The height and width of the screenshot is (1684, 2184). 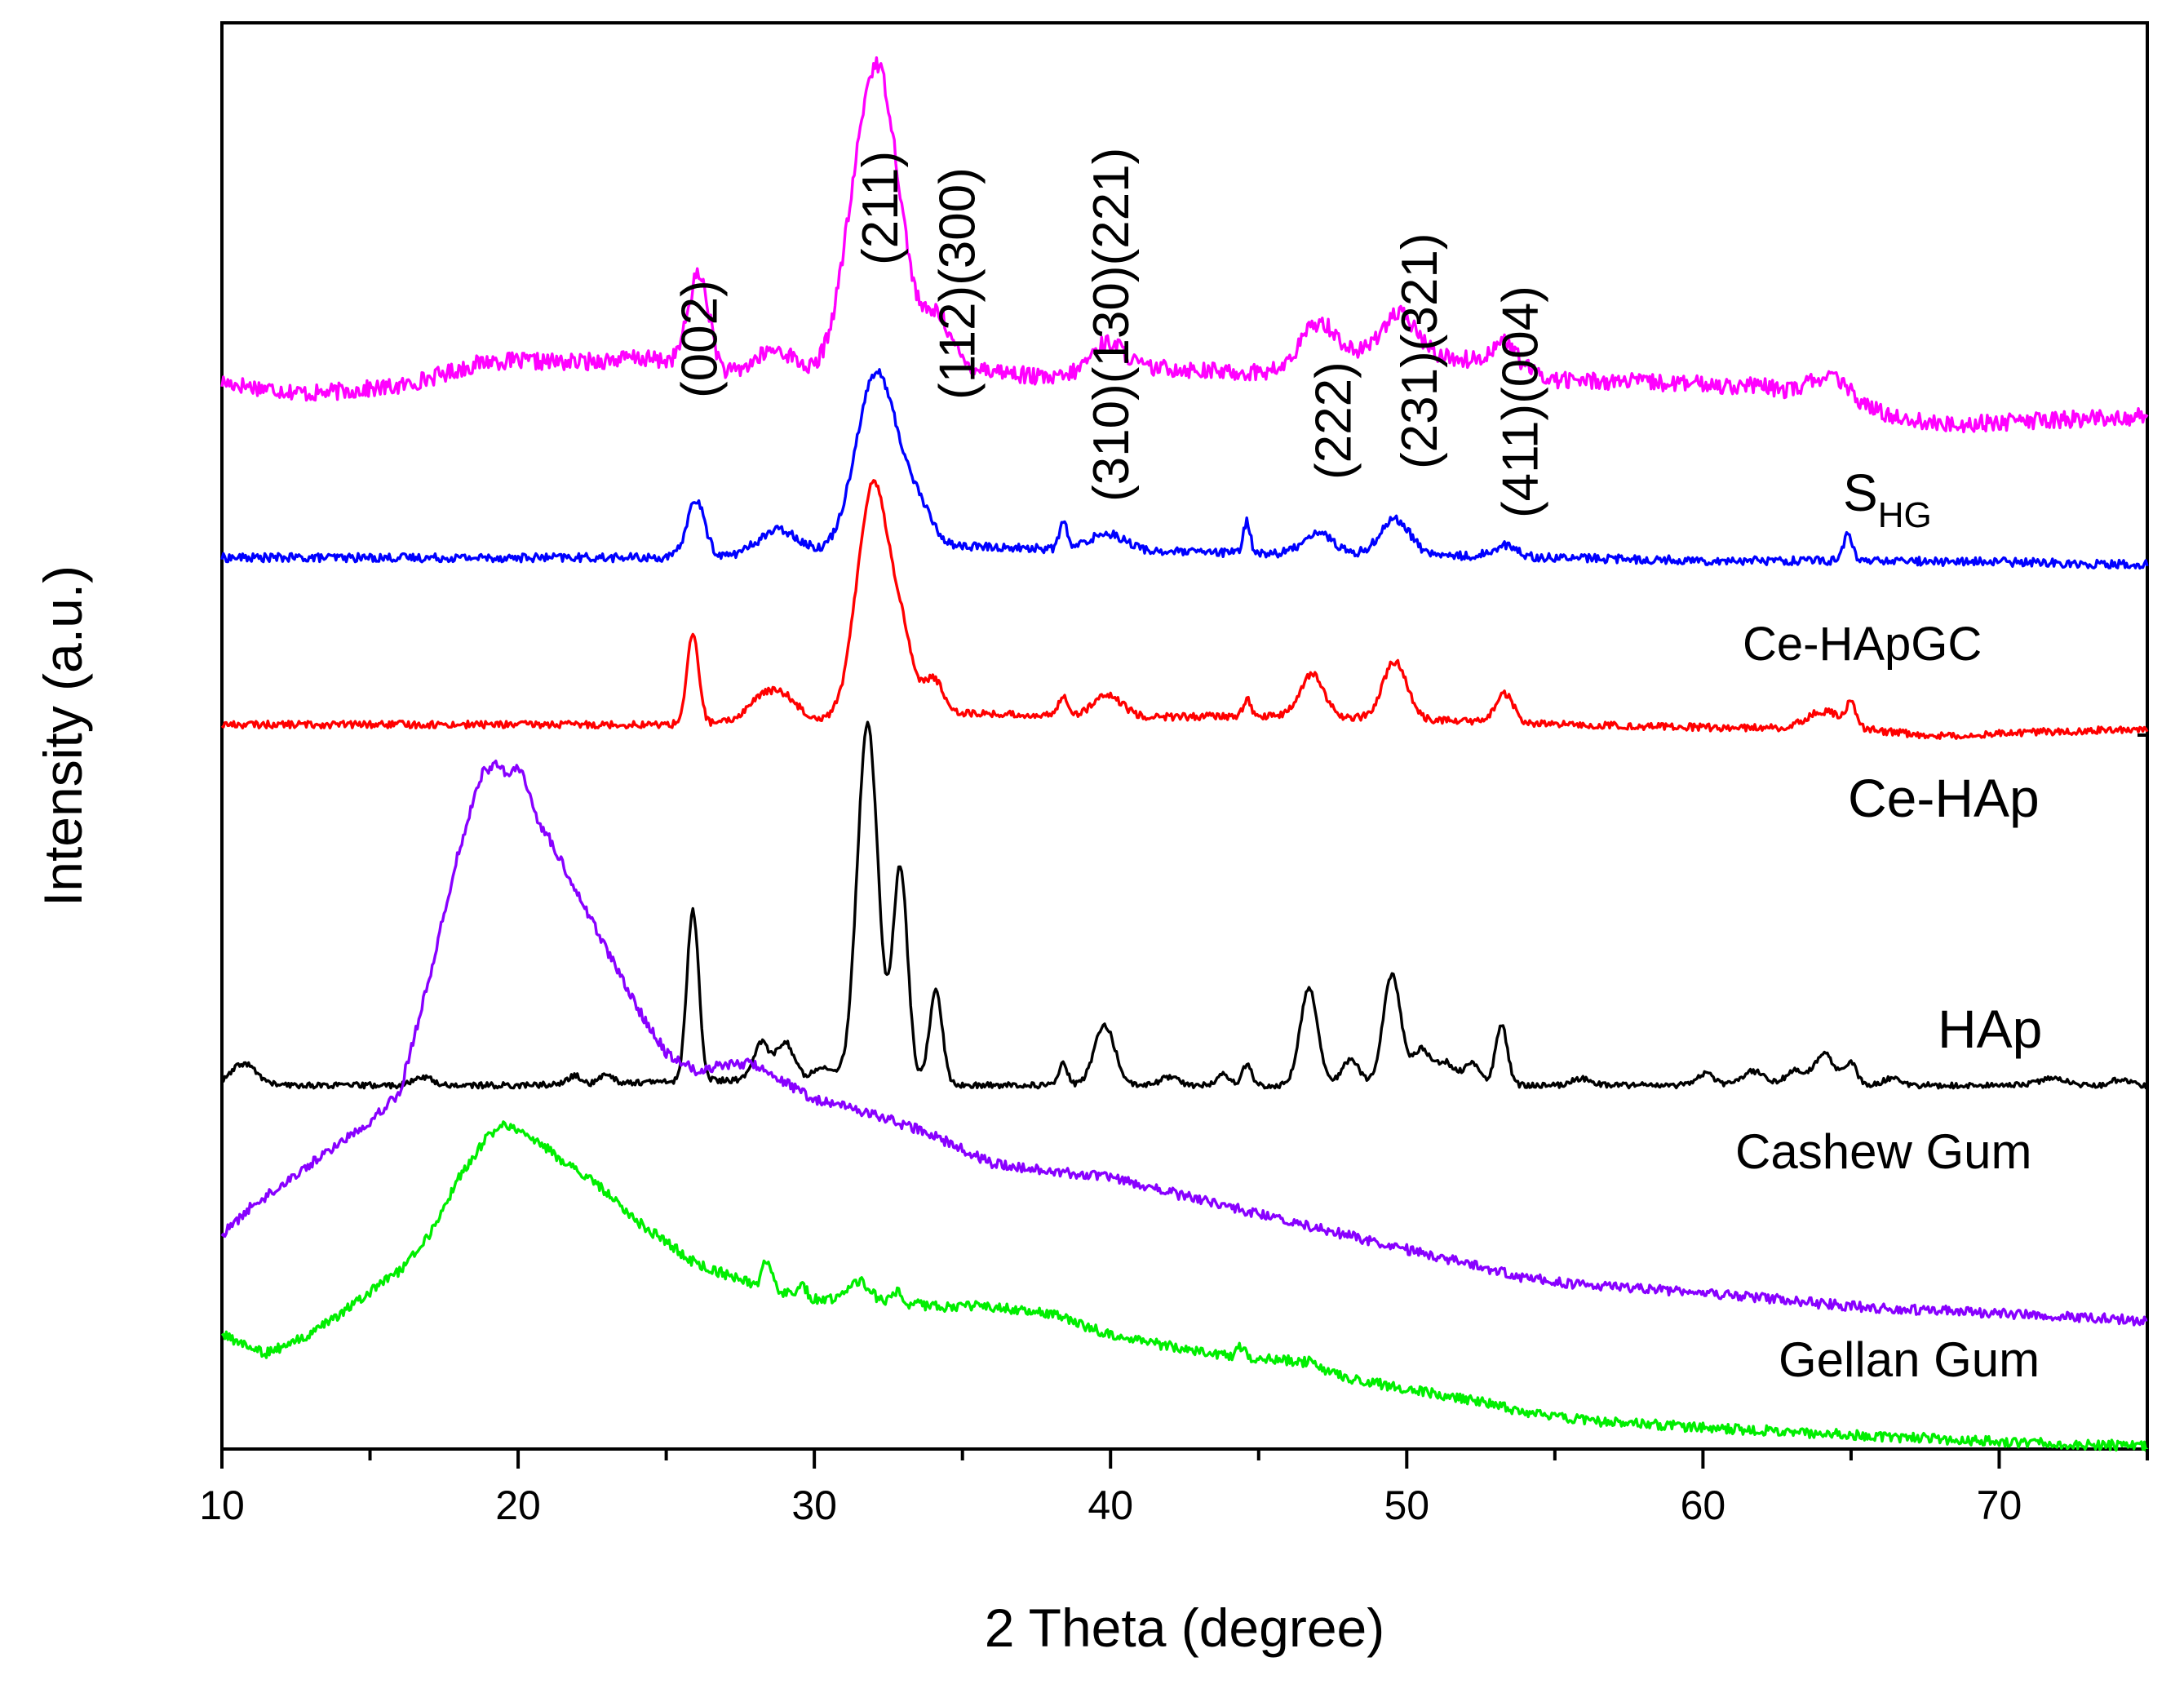 What do you see at coordinates (814, 1505) in the screenshot?
I see `x-tick-label: 30` at bounding box center [814, 1505].